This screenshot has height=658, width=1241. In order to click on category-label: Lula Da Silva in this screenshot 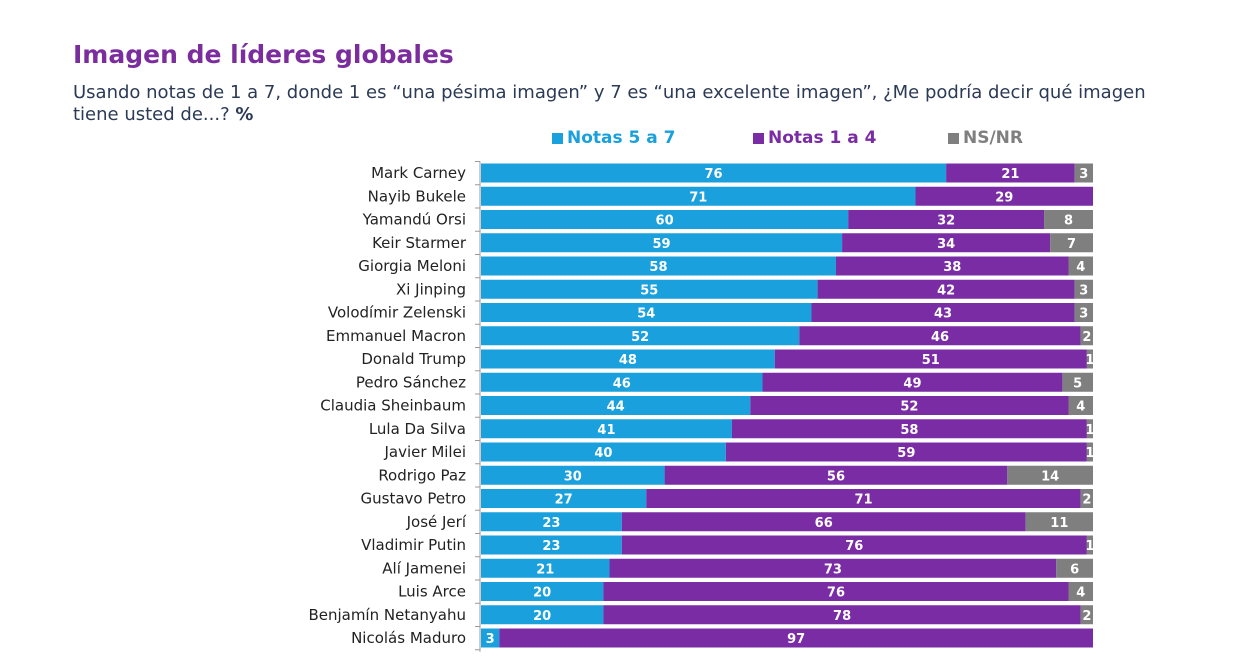, I will do `click(417, 429)`.